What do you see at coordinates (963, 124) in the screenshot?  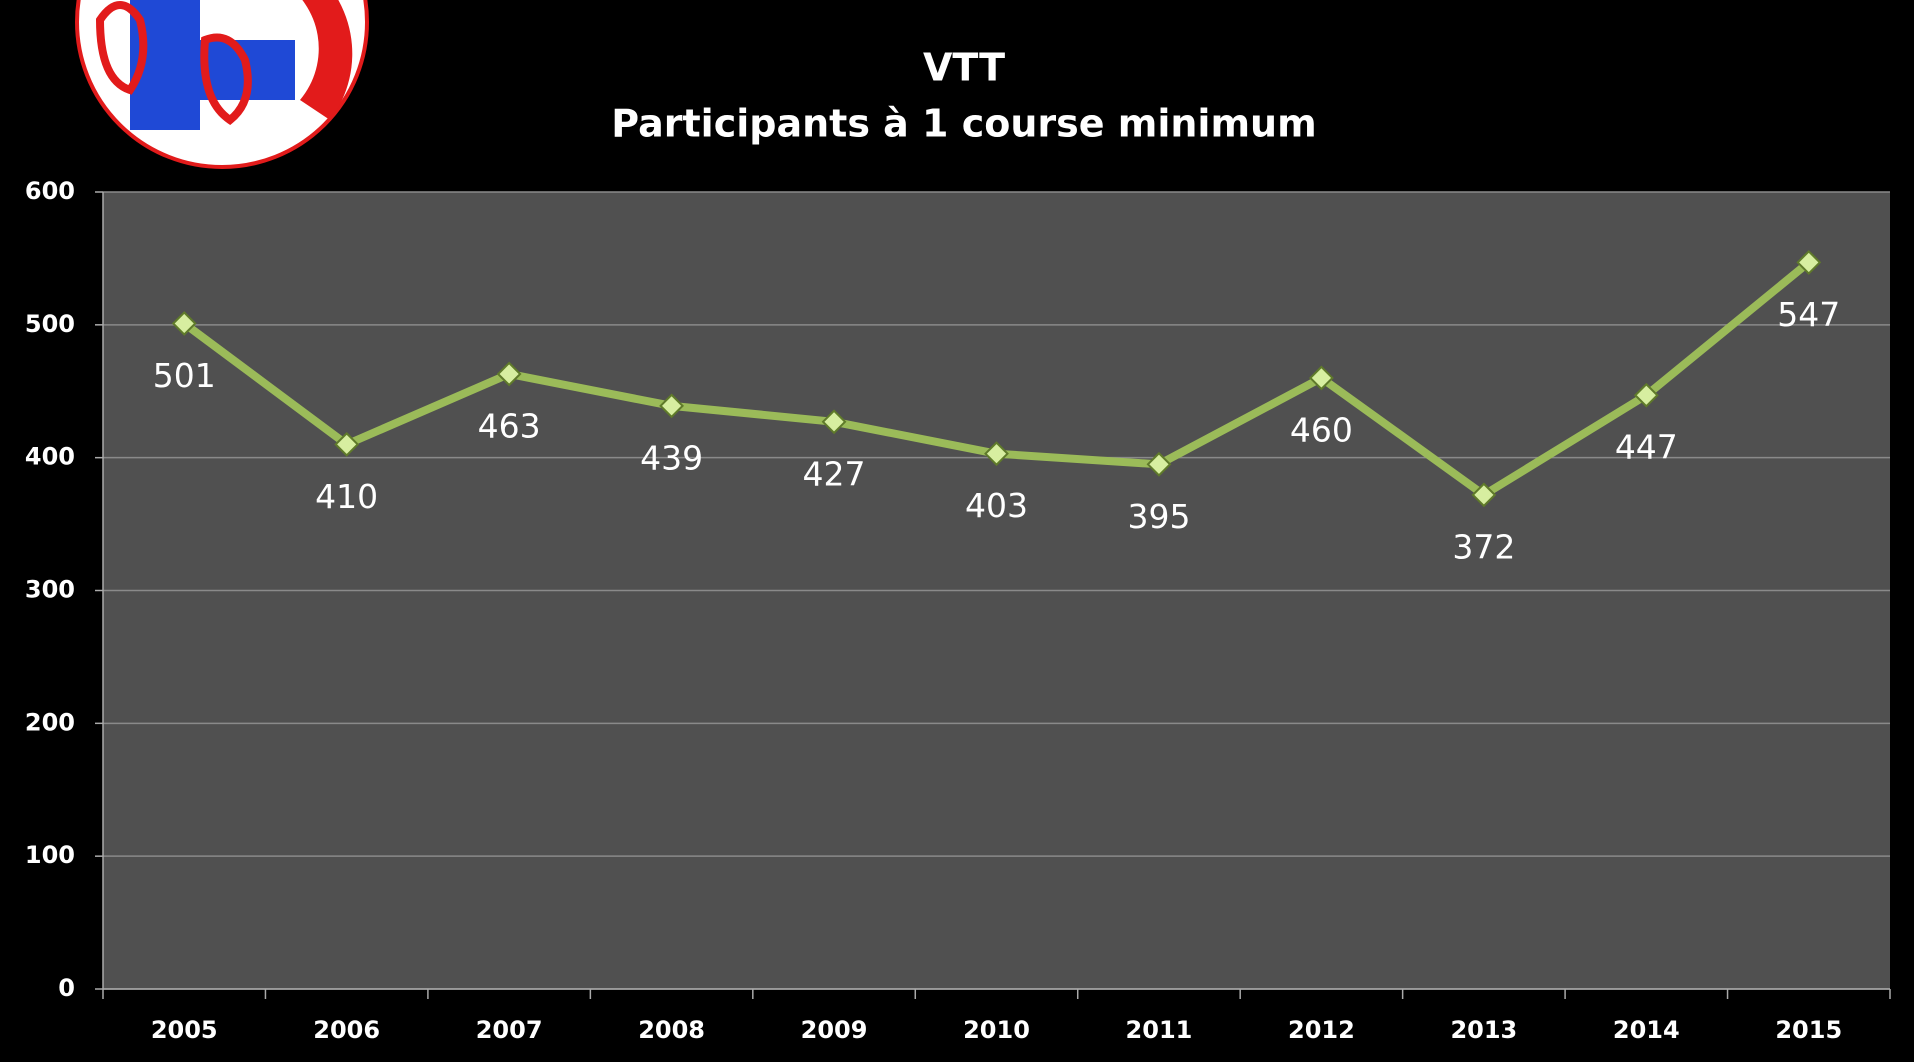 I see `chart-subtitle: Participants à 1 course minimum` at bounding box center [963, 124].